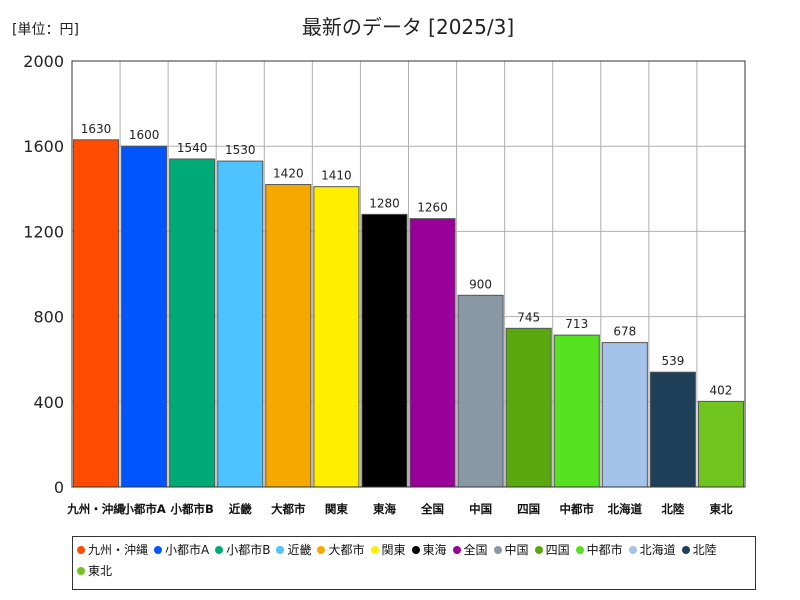  I want to click on x-tick-label: 中都市, so click(577, 509).